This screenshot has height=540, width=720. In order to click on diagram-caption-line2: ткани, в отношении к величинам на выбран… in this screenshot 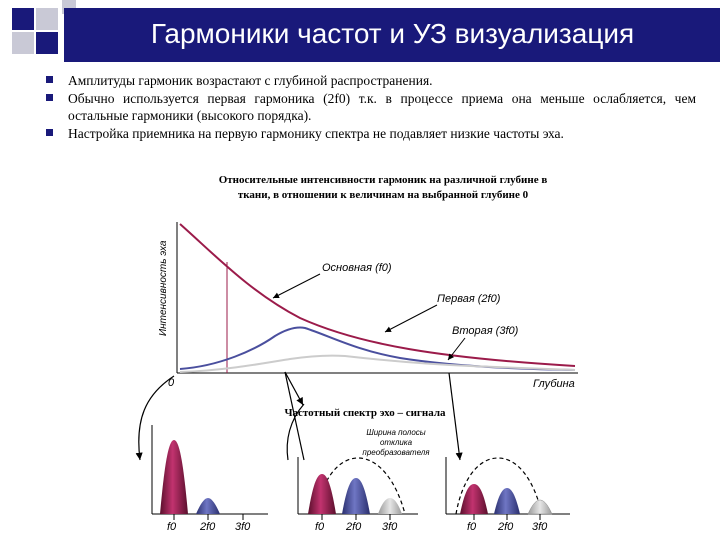, I will do `click(383, 195)`.